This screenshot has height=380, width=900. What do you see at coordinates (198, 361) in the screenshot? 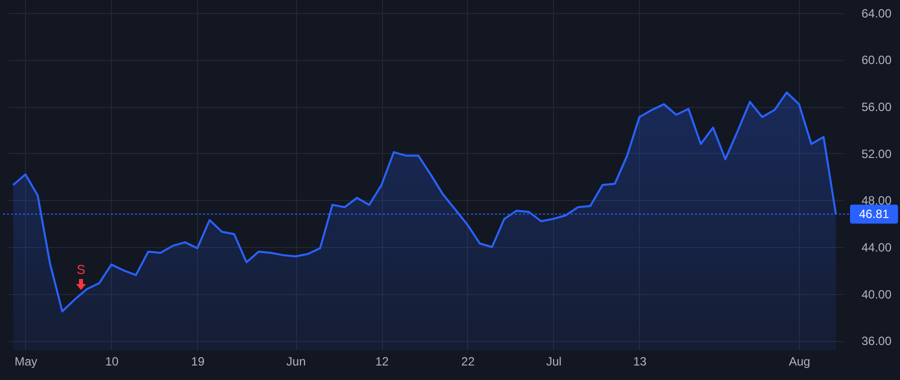
I see `x-tick-label: 19` at bounding box center [198, 361].